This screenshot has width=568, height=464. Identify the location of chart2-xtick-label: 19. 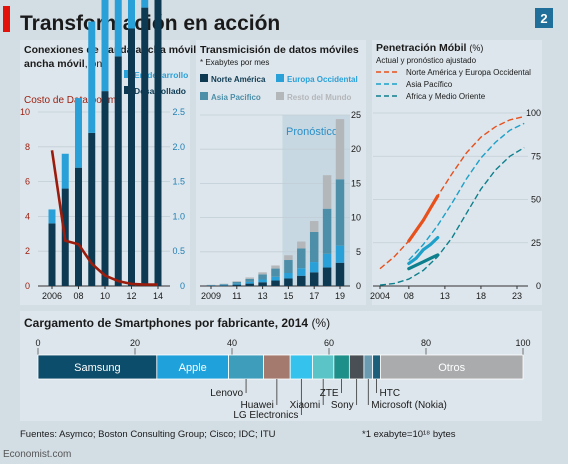
(340, 296).